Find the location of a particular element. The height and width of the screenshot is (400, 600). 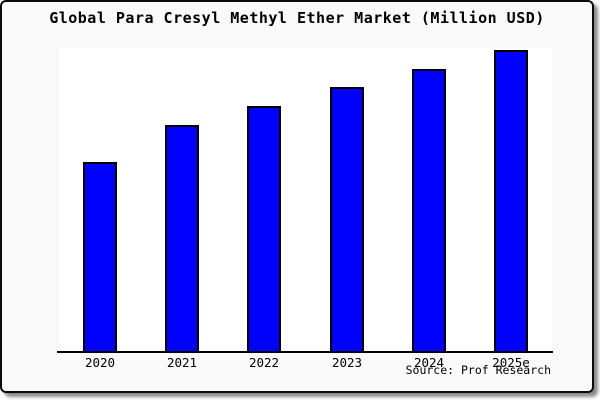

x-tick-label-2024: 2024 is located at coordinates (429, 362).